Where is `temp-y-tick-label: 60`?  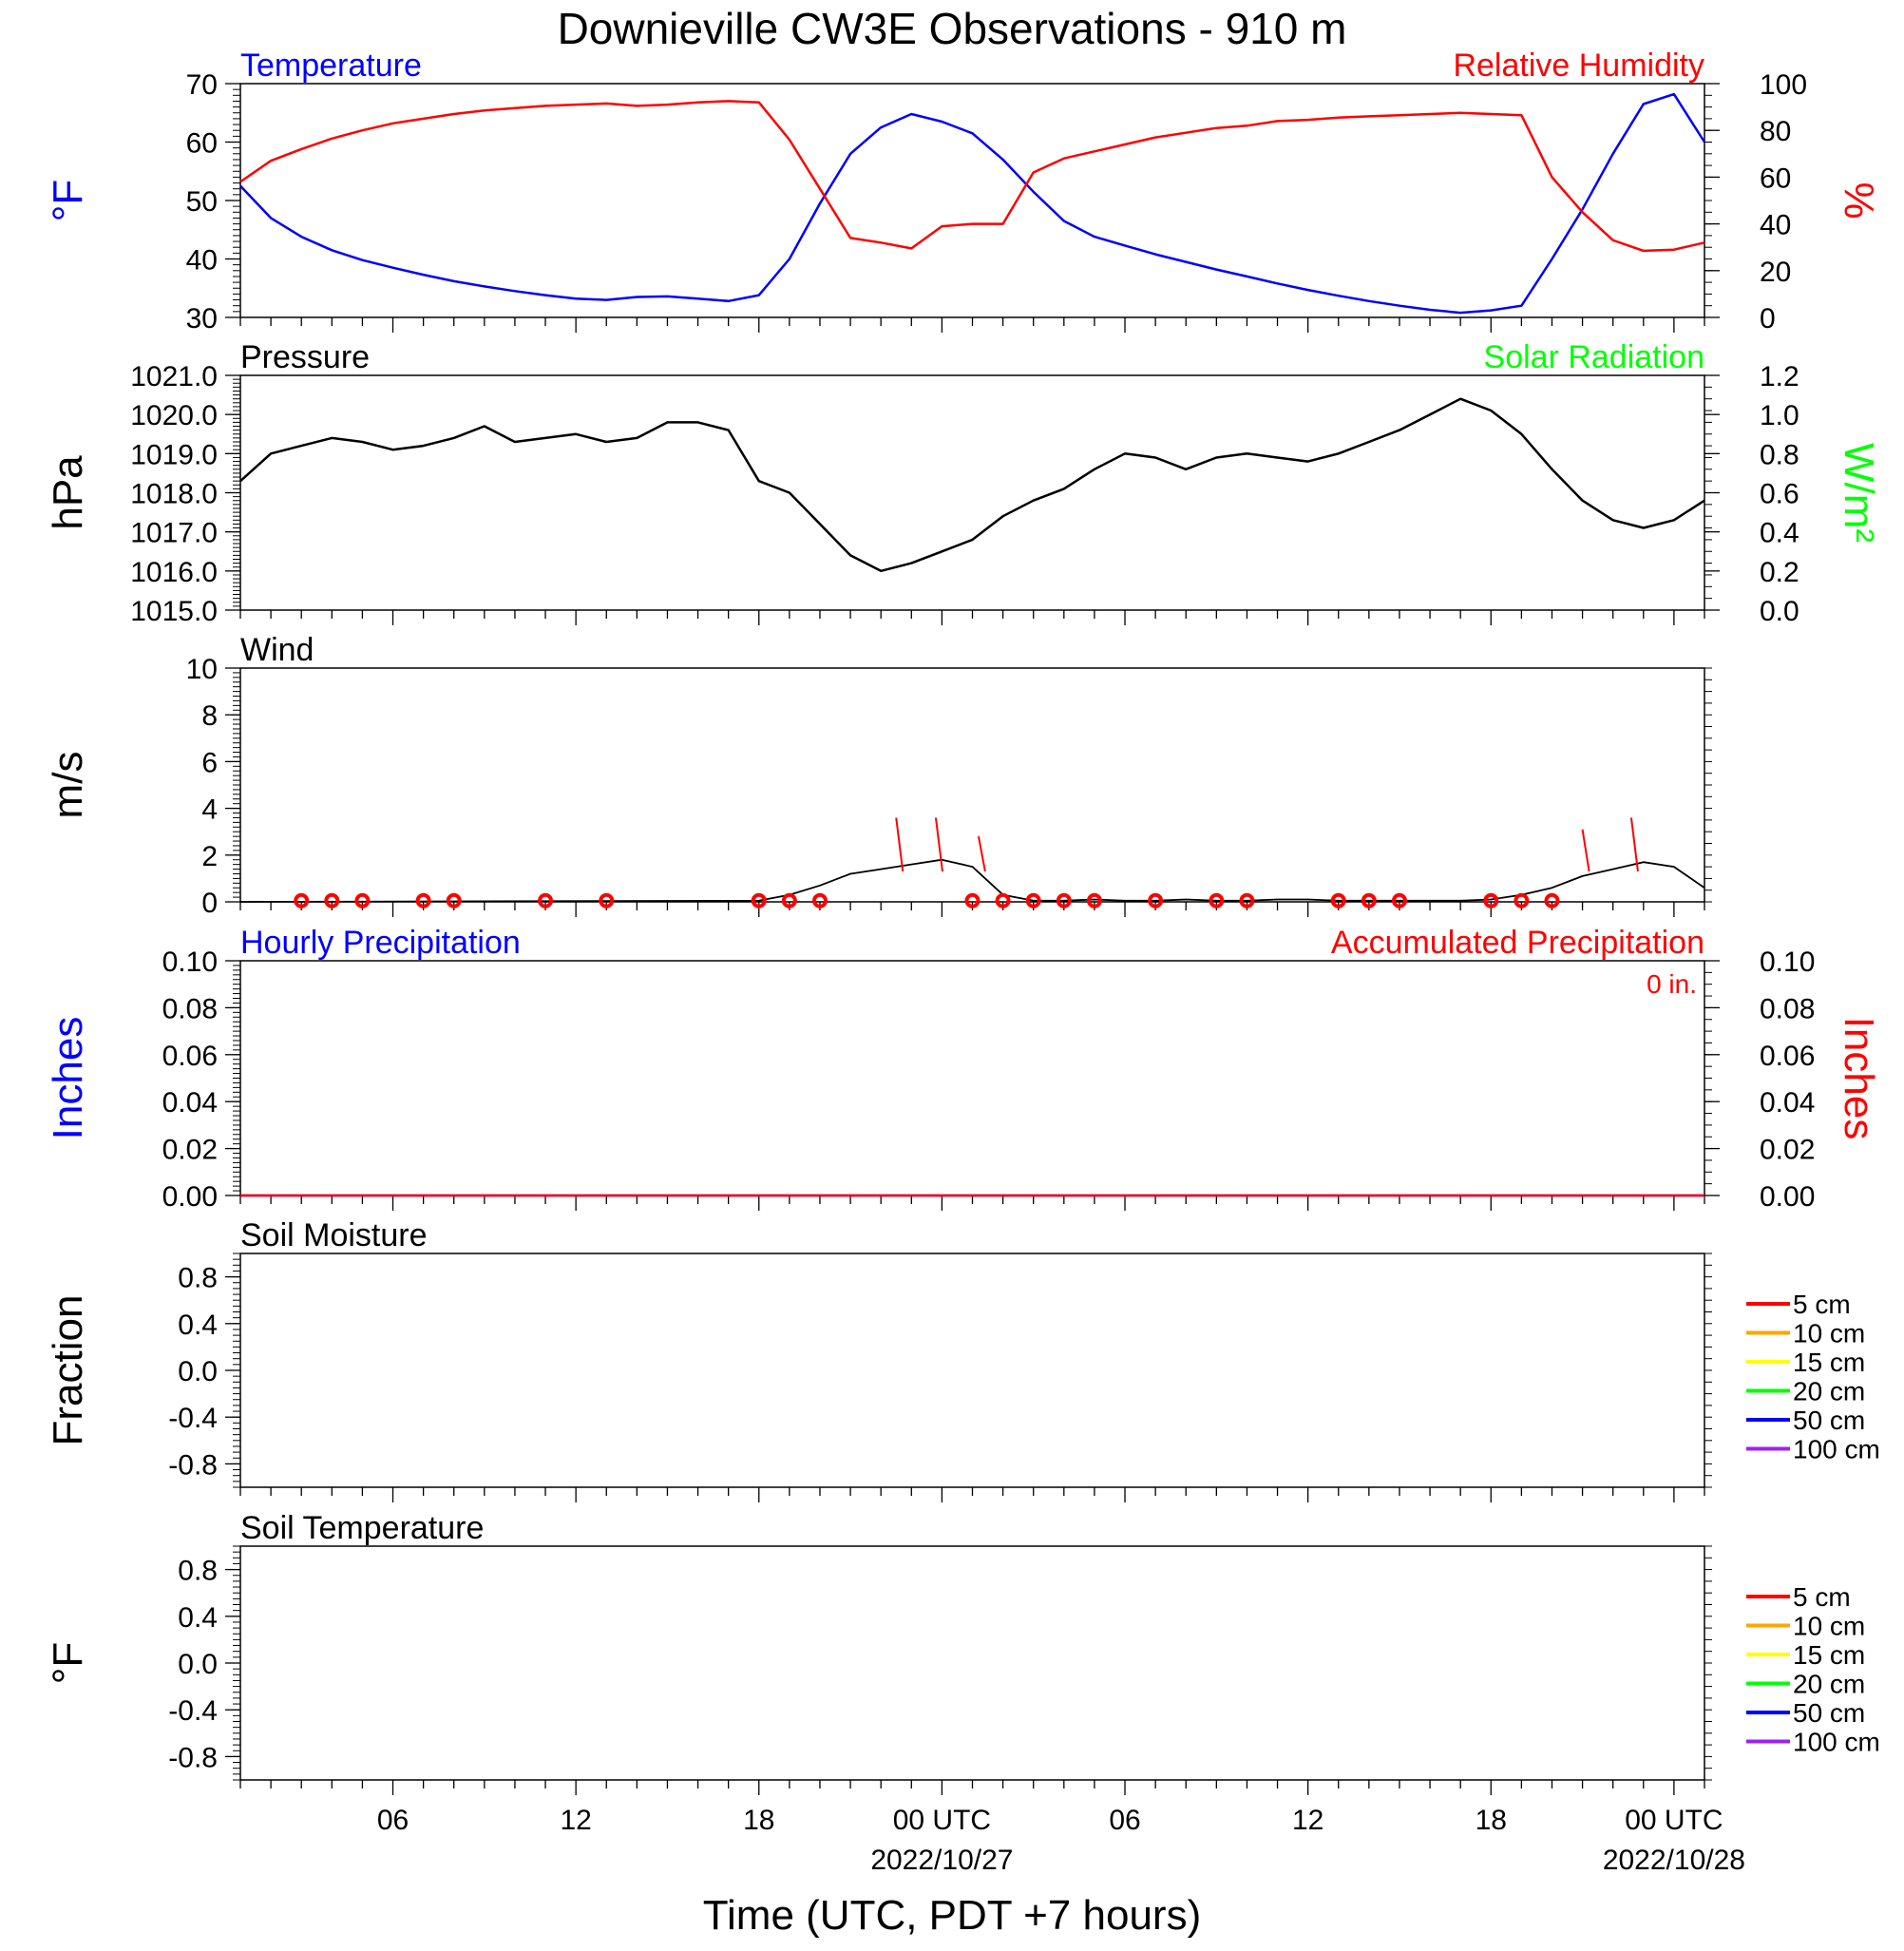 temp-y-tick-label: 60 is located at coordinates (202, 144).